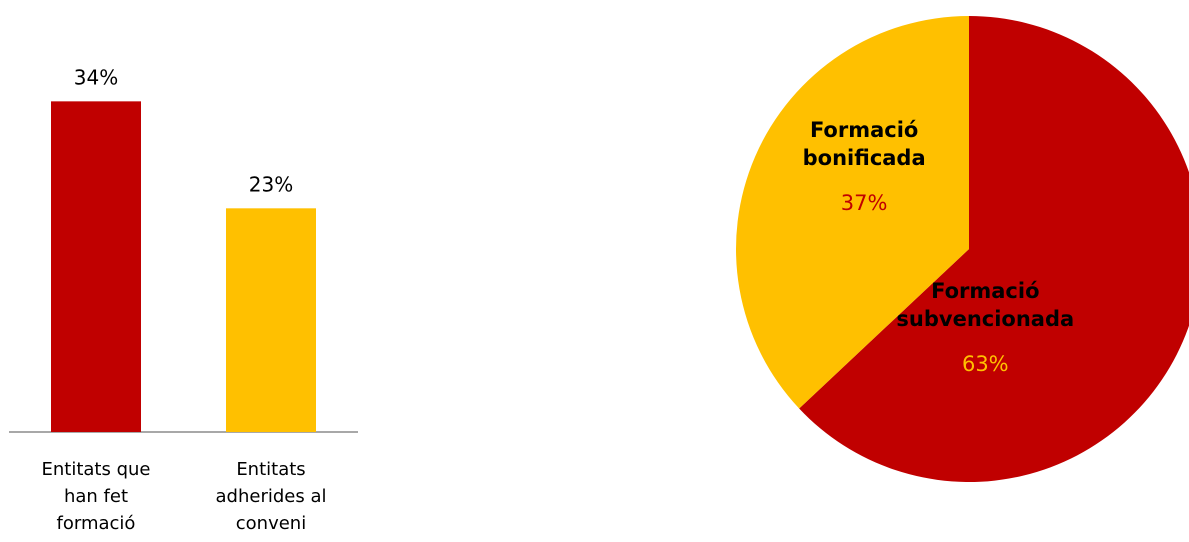  Describe the element at coordinates (96, 523) in the screenshot. I see `category-label-0-line-2: formació` at that location.